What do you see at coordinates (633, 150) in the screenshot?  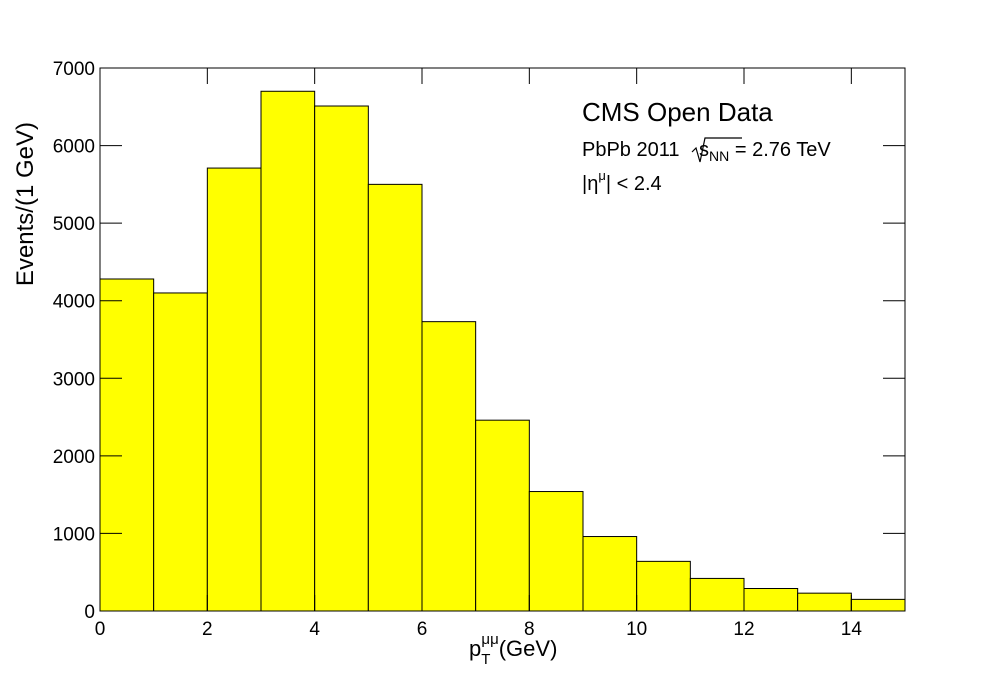 I see `energy-pre: PbPb 2011` at bounding box center [633, 150].